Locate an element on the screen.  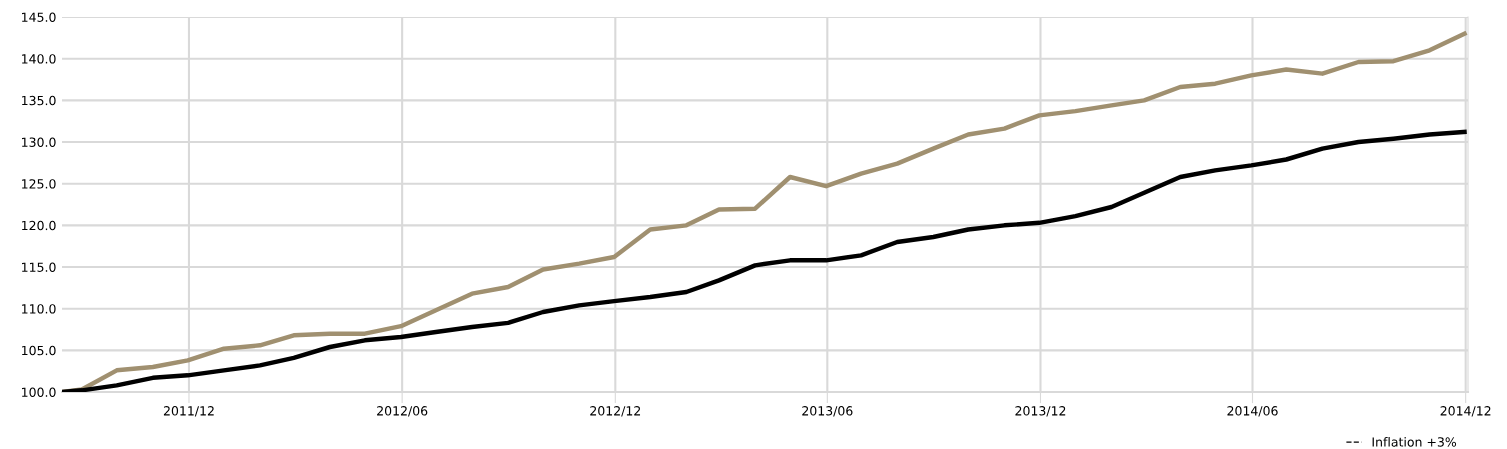
y-tick-label: 120.0 is located at coordinates (39, 225).